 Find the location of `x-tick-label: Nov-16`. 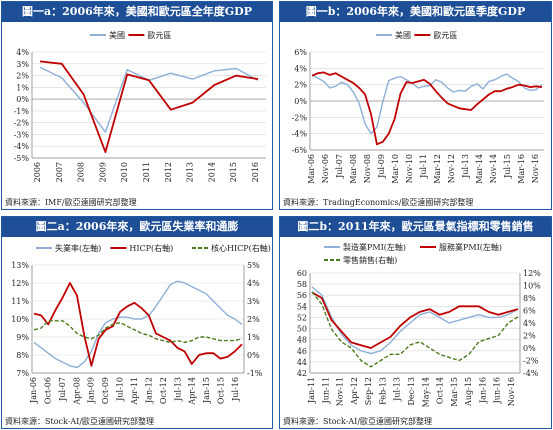

x-tick-label: Nov-16 is located at coordinates (511, 391).